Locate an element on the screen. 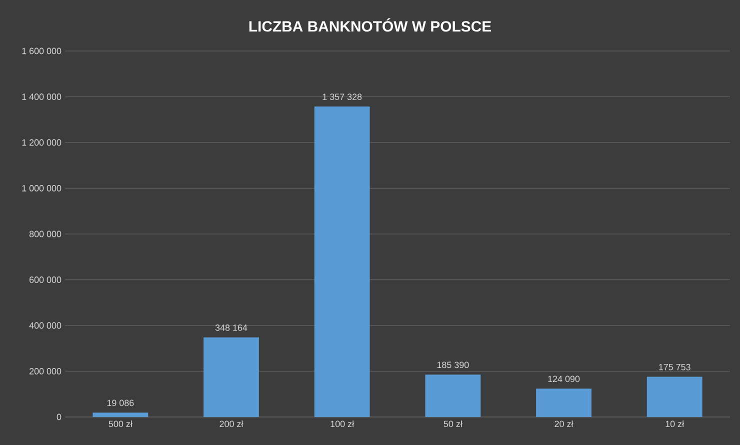  x-tick-label: 200 zł is located at coordinates (232, 424).